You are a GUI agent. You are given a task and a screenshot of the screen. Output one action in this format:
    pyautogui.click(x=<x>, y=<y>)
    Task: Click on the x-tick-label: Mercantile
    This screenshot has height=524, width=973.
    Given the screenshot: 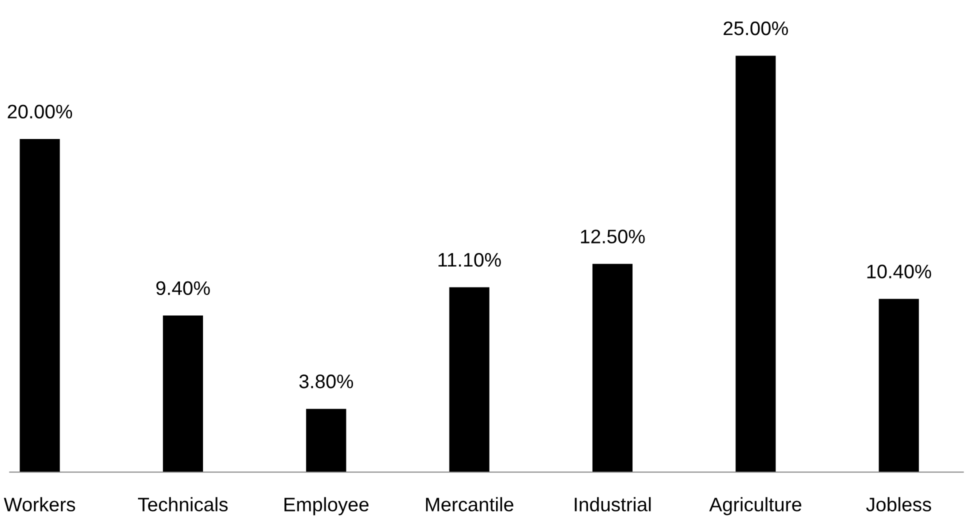 What is the action you would take?
    pyautogui.click(x=470, y=504)
    